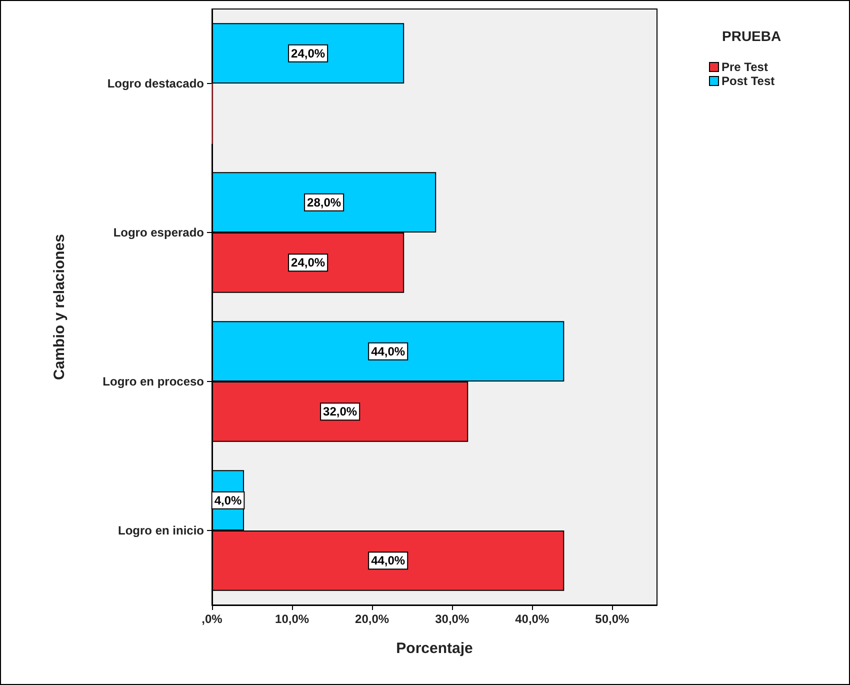  Describe the element at coordinates (59, 307) in the screenshot. I see `y-axis-title: Cambio y relaciones` at that location.